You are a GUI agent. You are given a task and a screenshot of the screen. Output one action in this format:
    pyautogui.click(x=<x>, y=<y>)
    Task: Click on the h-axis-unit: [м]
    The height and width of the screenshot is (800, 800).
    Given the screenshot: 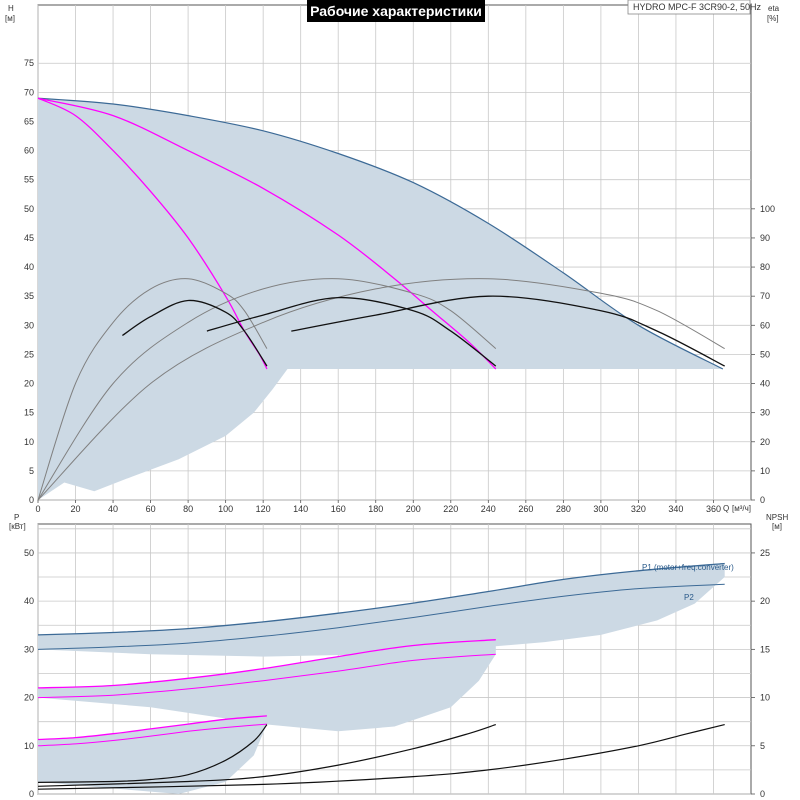 What is the action you would take?
    pyautogui.click(x=10, y=18)
    